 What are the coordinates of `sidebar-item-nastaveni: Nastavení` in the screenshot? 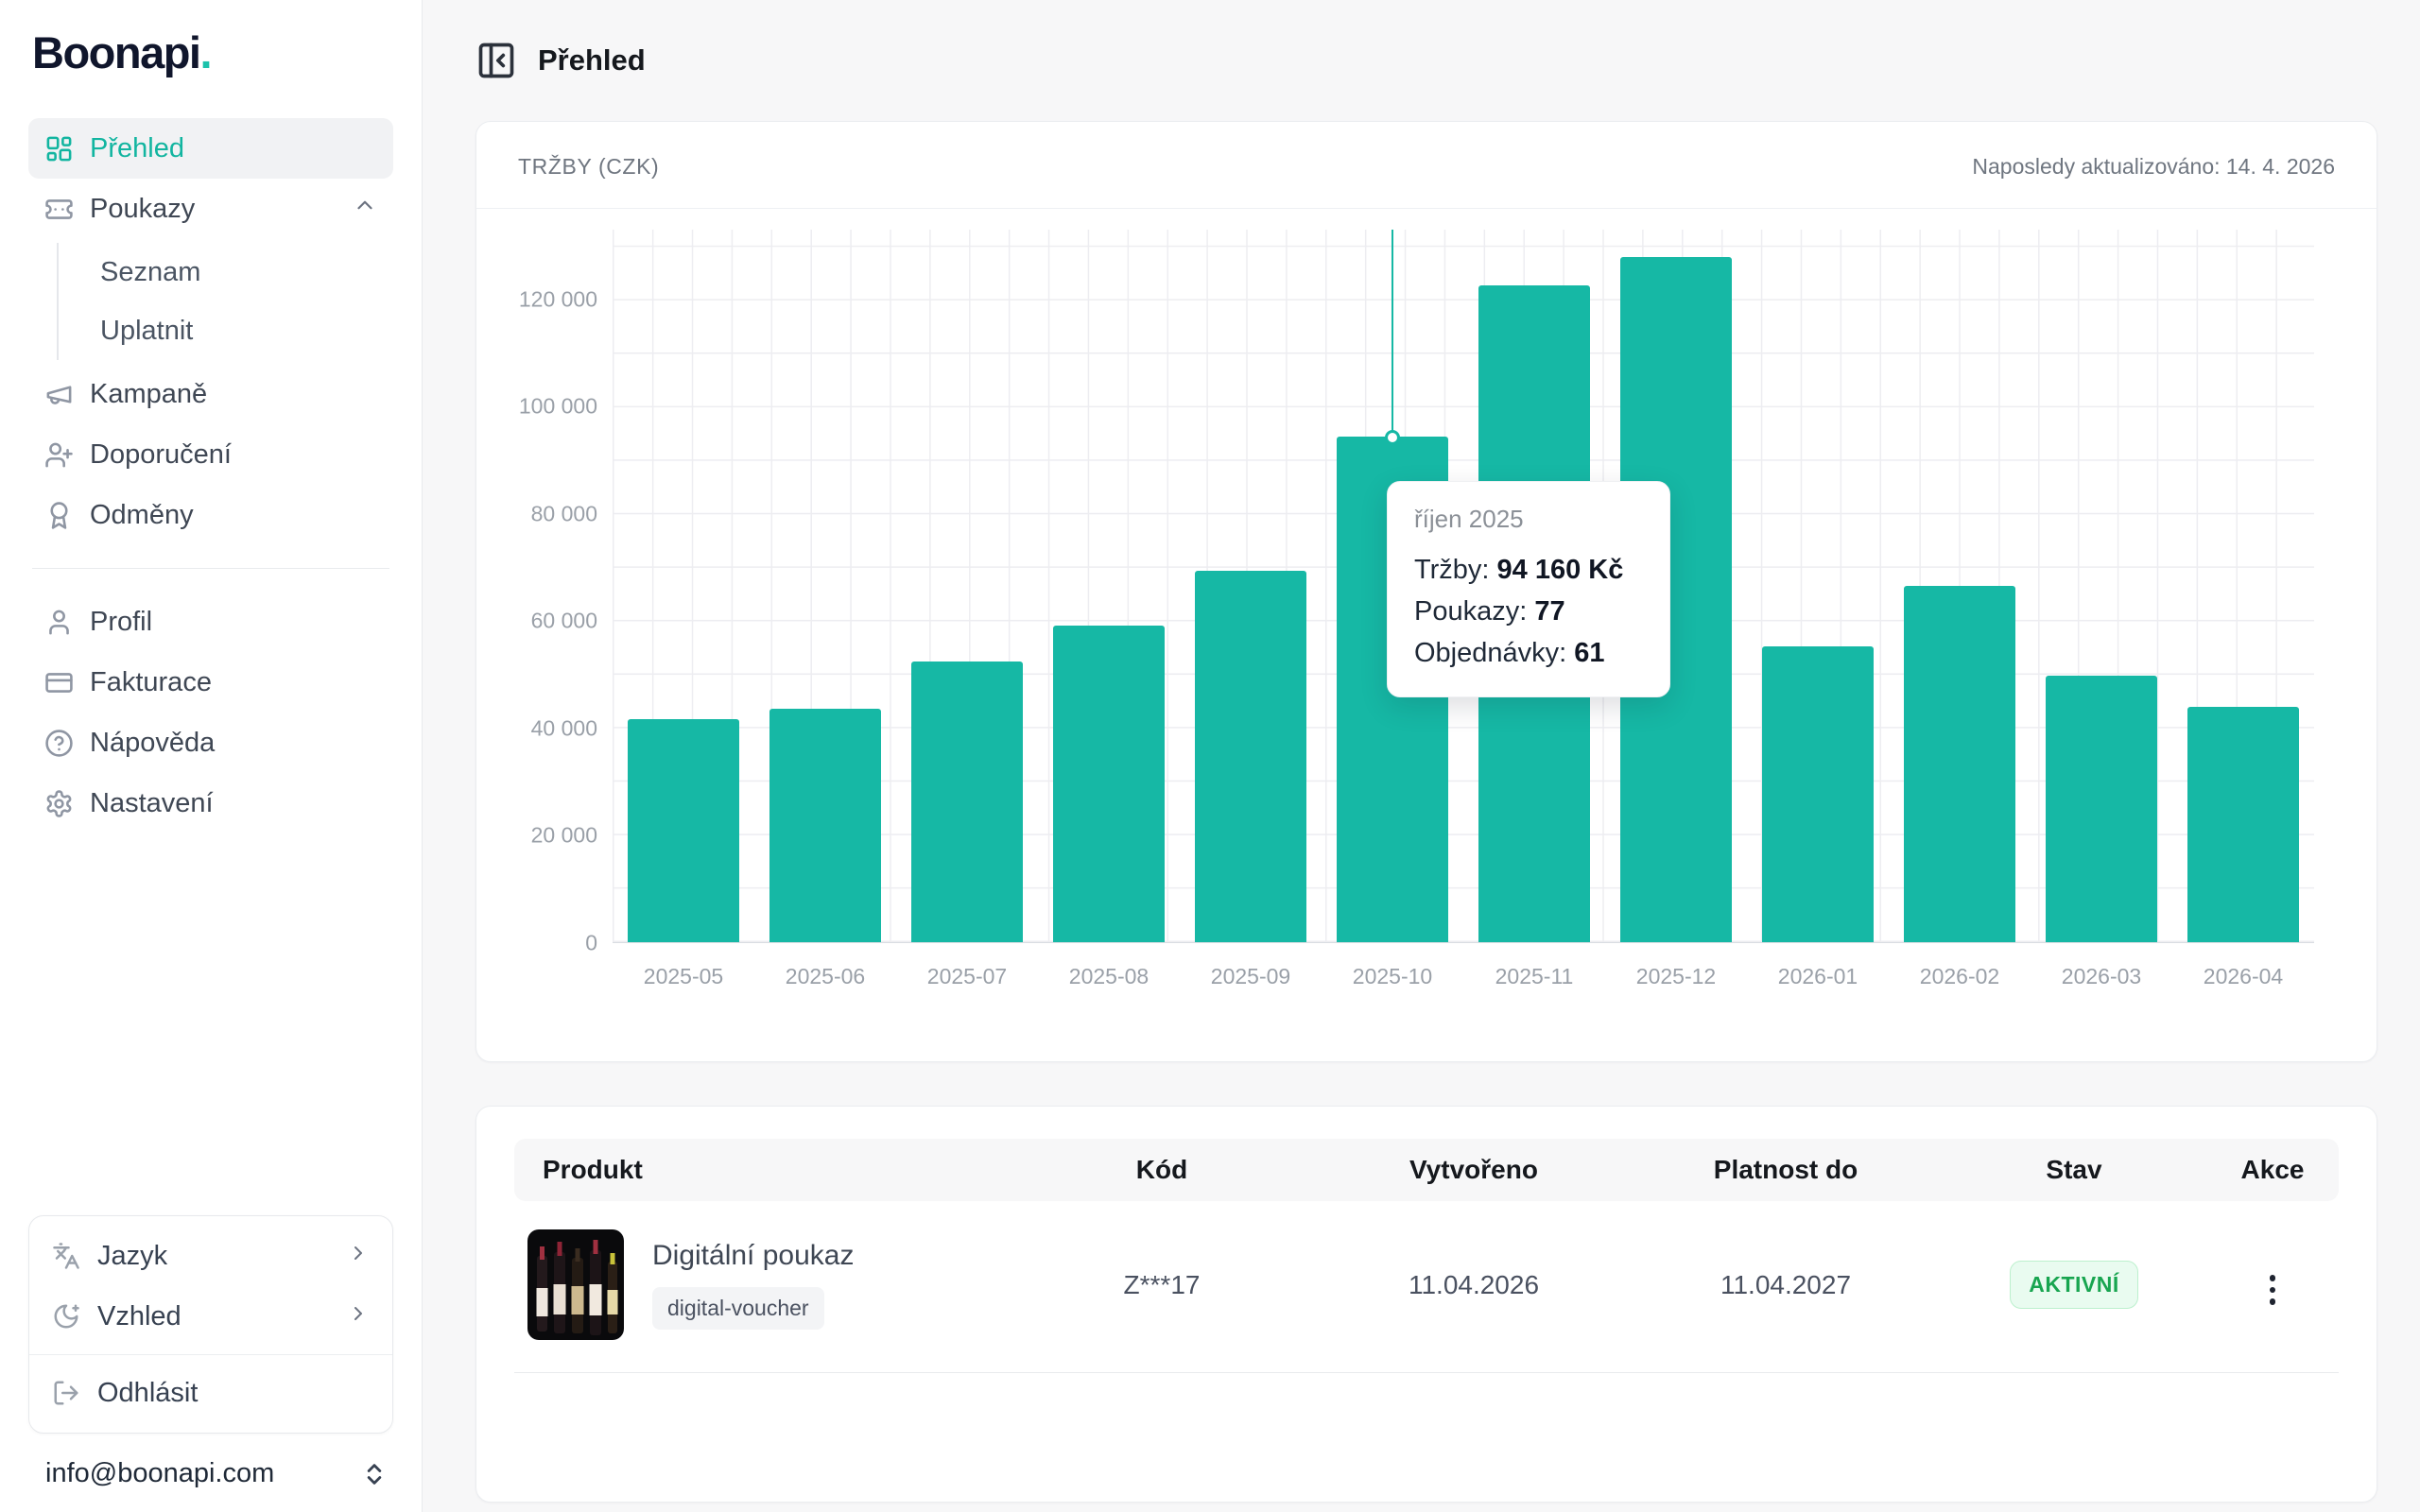 It's located at (210, 803).